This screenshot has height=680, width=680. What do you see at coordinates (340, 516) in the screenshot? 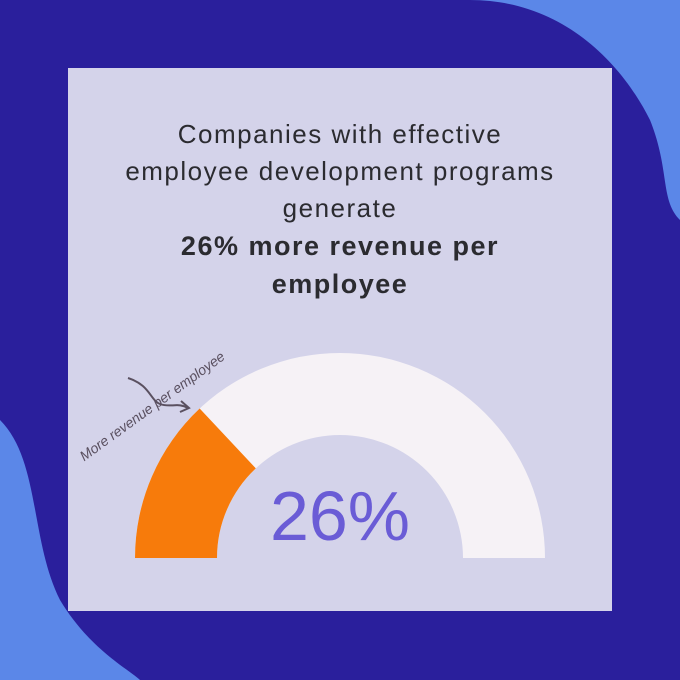
I see `value-label: 26%` at bounding box center [340, 516].